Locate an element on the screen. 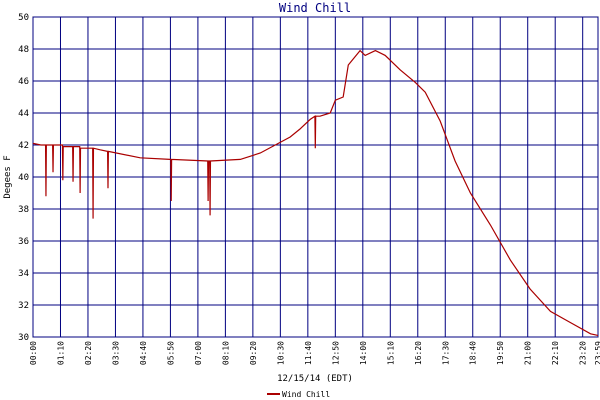  x-tick-label: 08:10 is located at coordinates (225, 353).